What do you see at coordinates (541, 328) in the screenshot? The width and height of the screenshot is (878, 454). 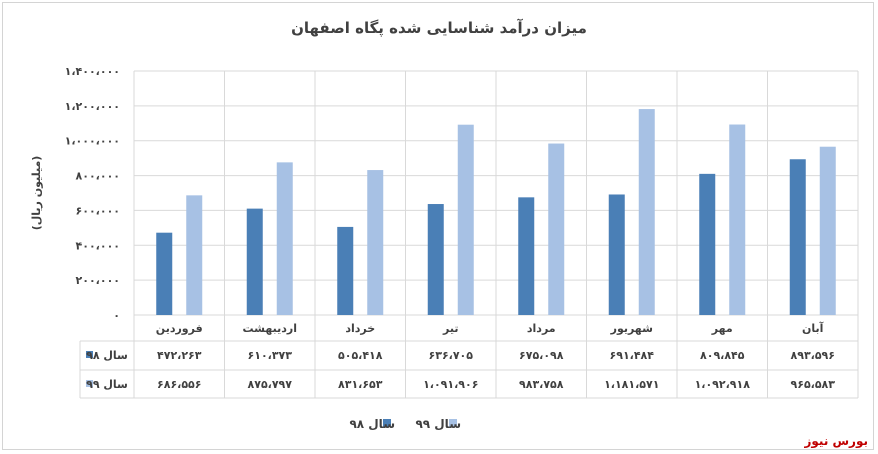 I see `category-label: مرداد` at bounding box center [541, 328].